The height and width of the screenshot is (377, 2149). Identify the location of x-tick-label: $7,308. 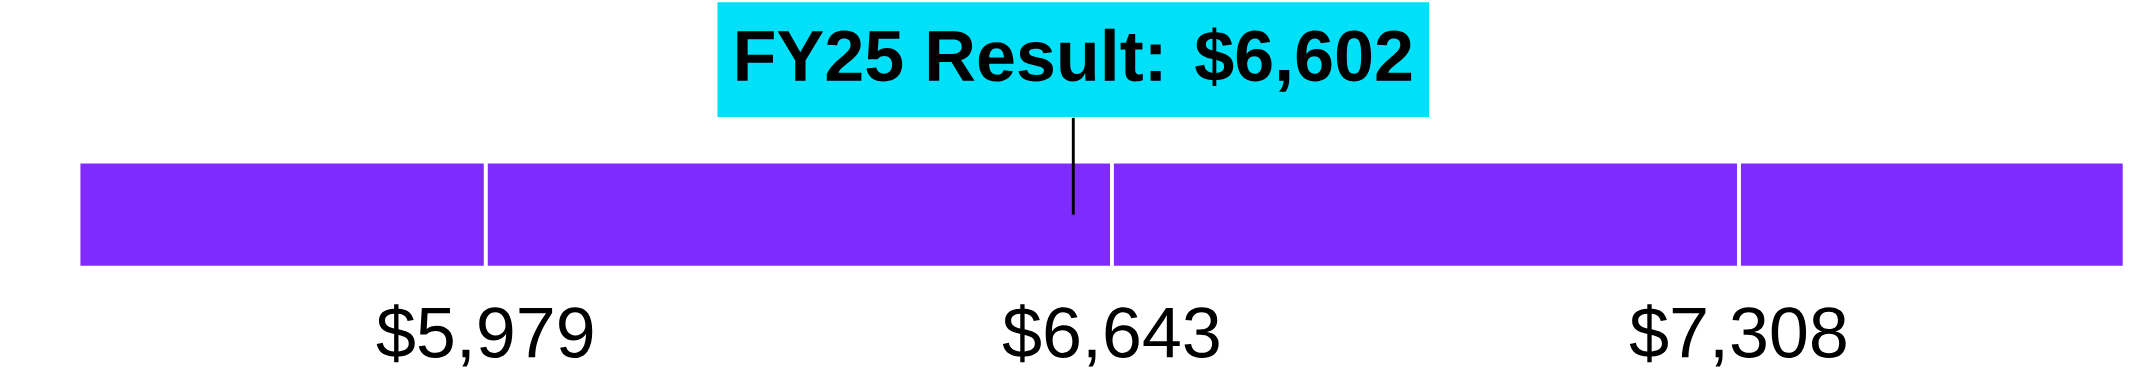
(1737, 335).